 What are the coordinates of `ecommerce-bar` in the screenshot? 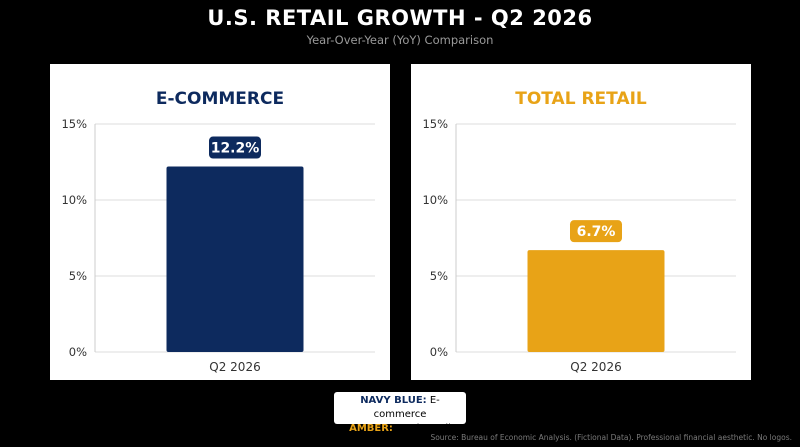 It's located at (235, 259).